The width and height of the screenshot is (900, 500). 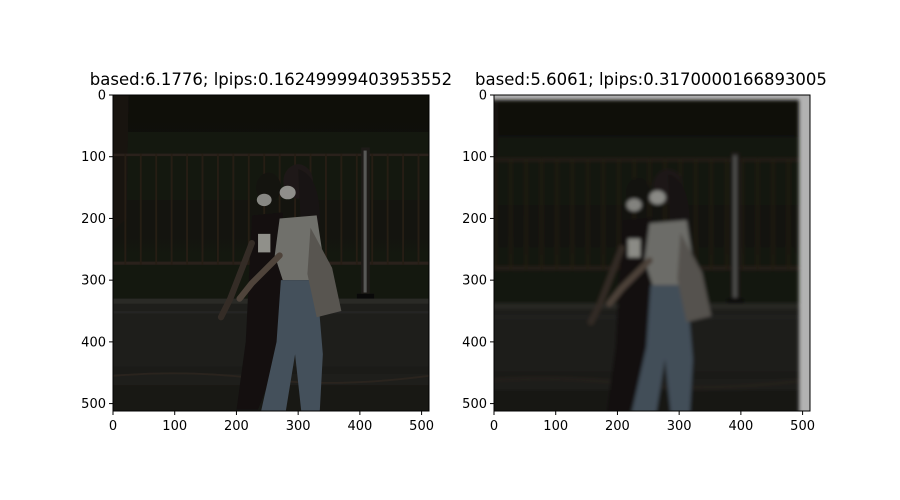 I want to click on title-left: based:6.1776; lpips:0.16249999403953552, so click(x=271, y=79).